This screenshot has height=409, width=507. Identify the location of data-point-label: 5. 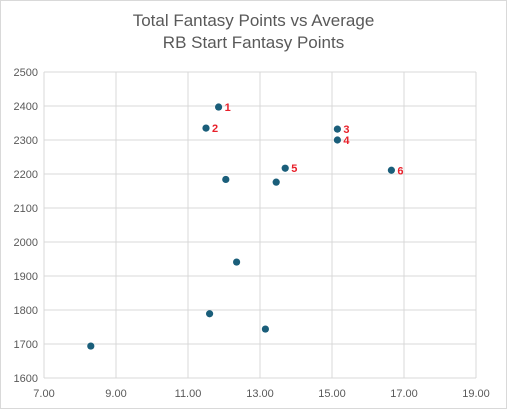
(294, 169).